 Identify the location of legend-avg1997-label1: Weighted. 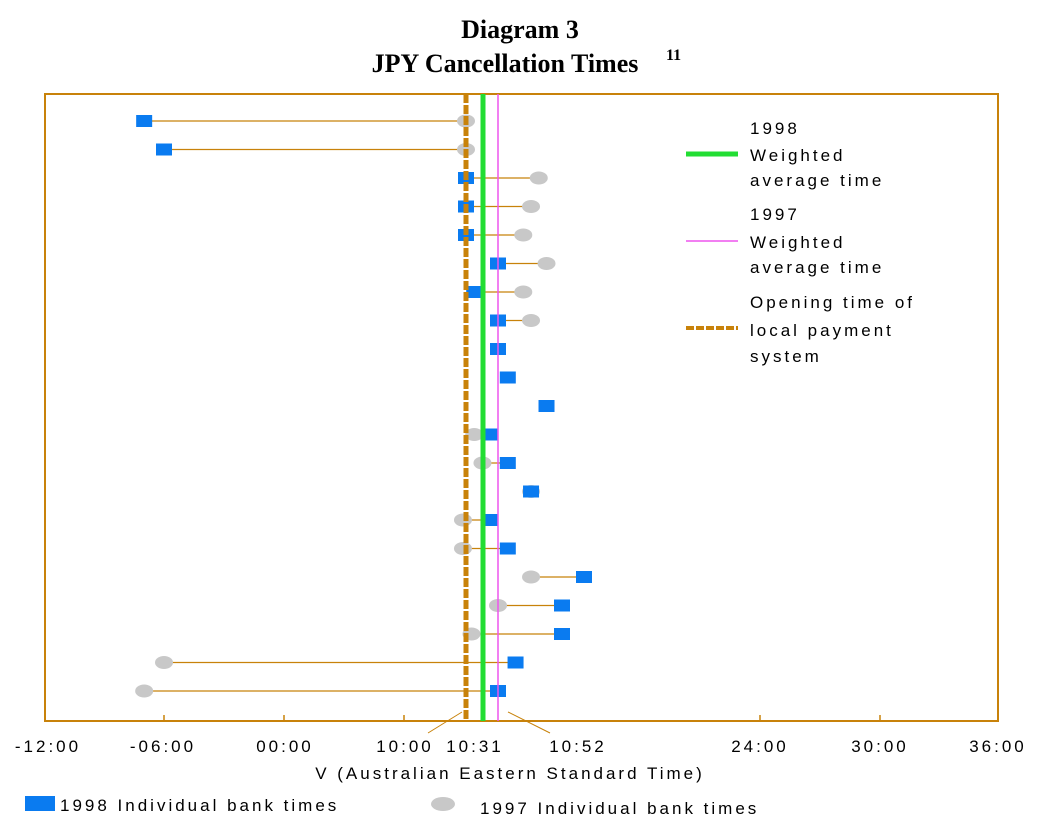
(798, 242).